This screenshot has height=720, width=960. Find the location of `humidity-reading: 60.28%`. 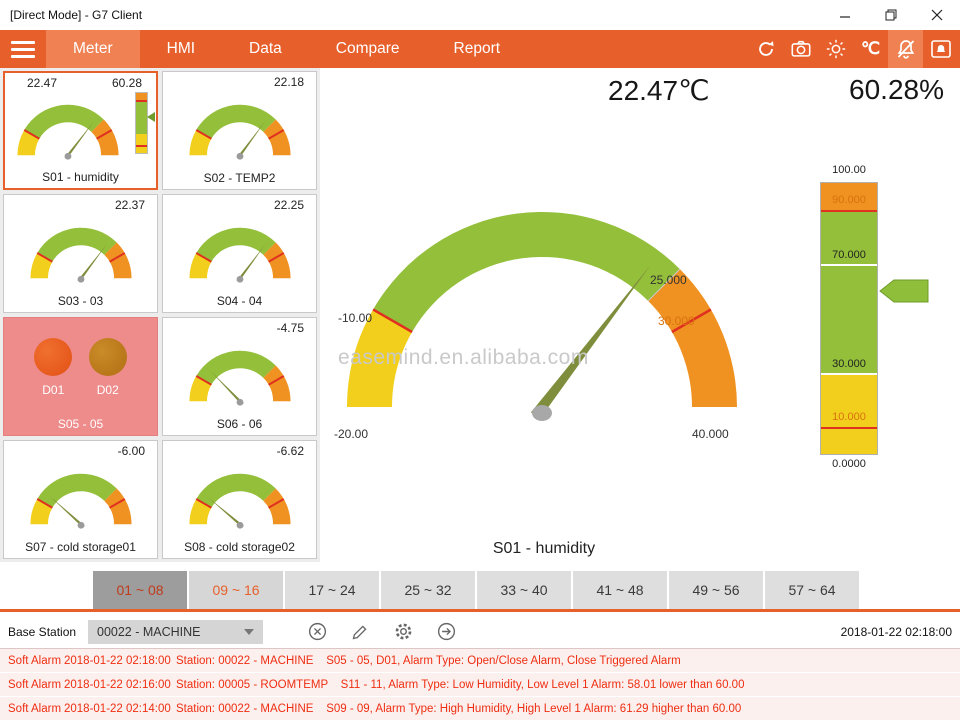

humidity-reading: 60.28% is located at coordinates (896, 89).